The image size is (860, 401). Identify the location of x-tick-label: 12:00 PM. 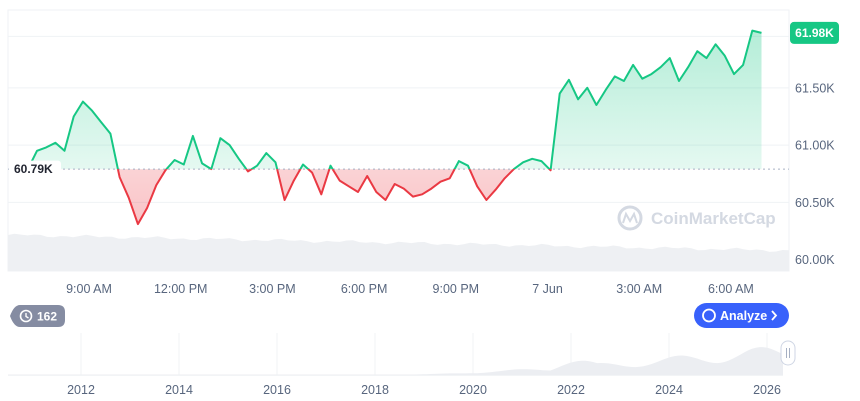
(181, 289).